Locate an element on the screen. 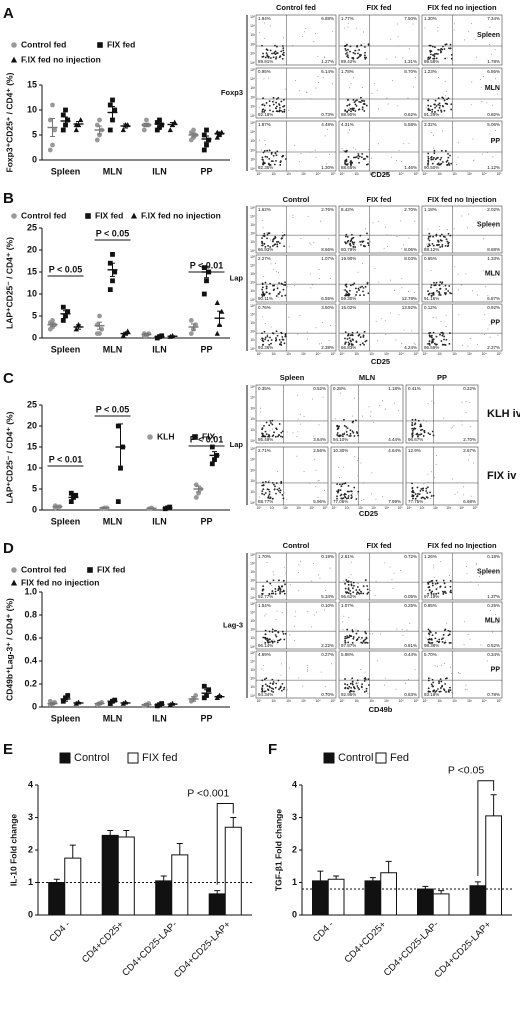 This screenshot has height=1011, width=520. bar is located at coordinates (233, 871).